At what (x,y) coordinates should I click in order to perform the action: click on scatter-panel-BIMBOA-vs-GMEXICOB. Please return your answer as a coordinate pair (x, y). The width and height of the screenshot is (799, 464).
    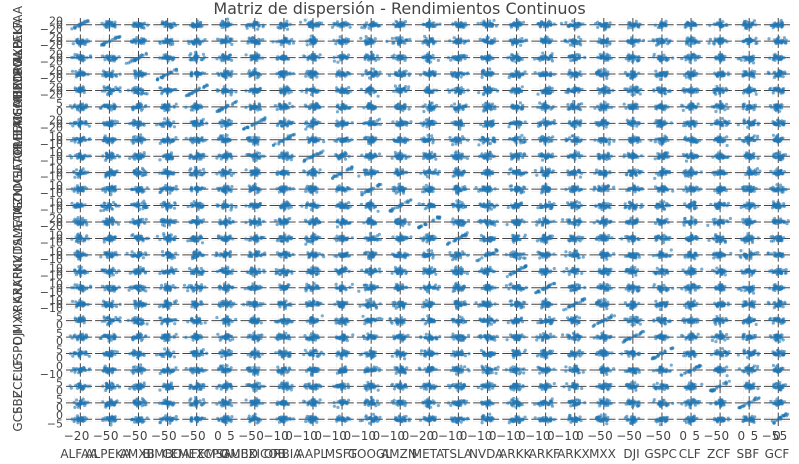
    Looking at the image, I should click on (253, 74).